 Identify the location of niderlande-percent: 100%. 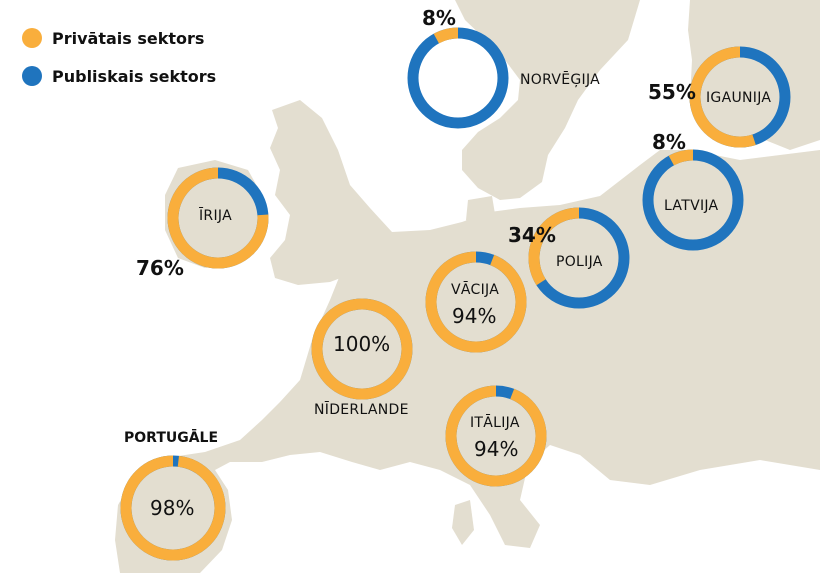
(362, 344).